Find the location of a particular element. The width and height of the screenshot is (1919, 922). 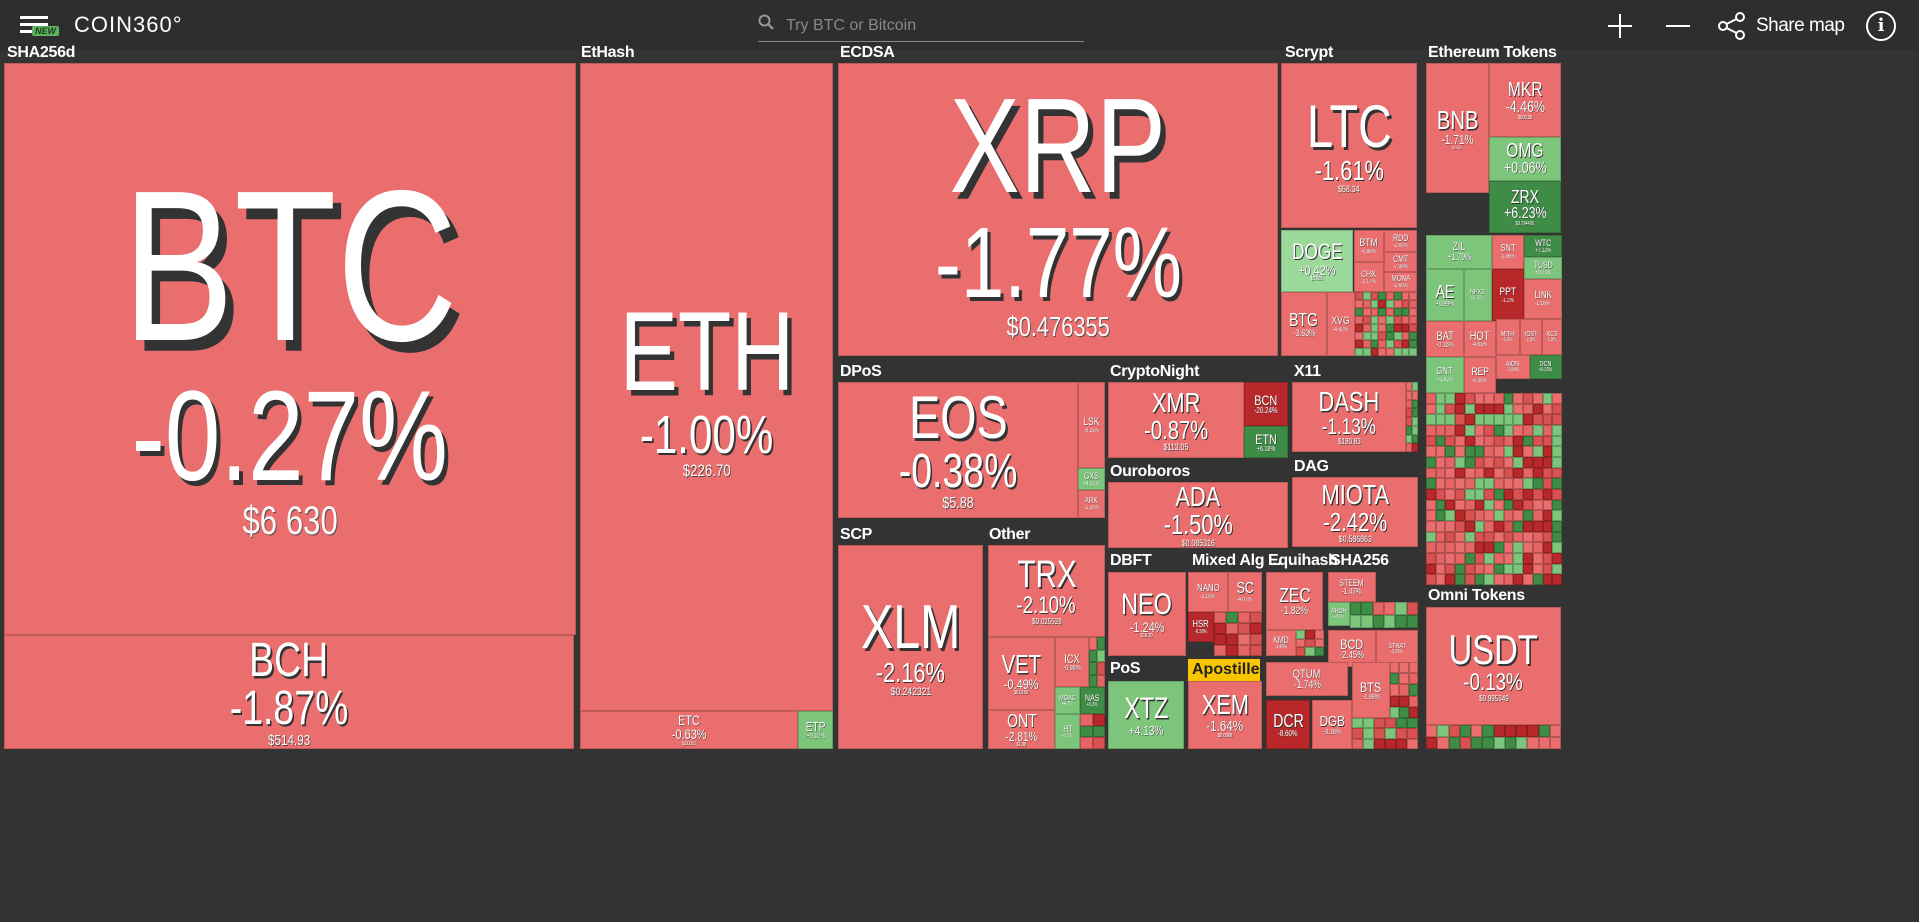

other-small-coins is located at coordinates (1092, 731).